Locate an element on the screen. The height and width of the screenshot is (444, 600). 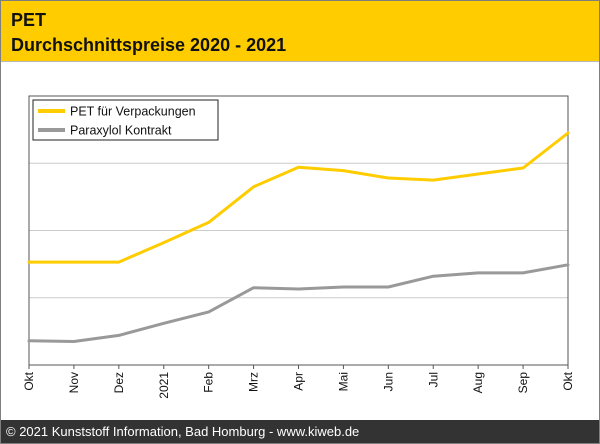
legend-label-0: PET für Verpackungen is located at coordinates (133, 112).